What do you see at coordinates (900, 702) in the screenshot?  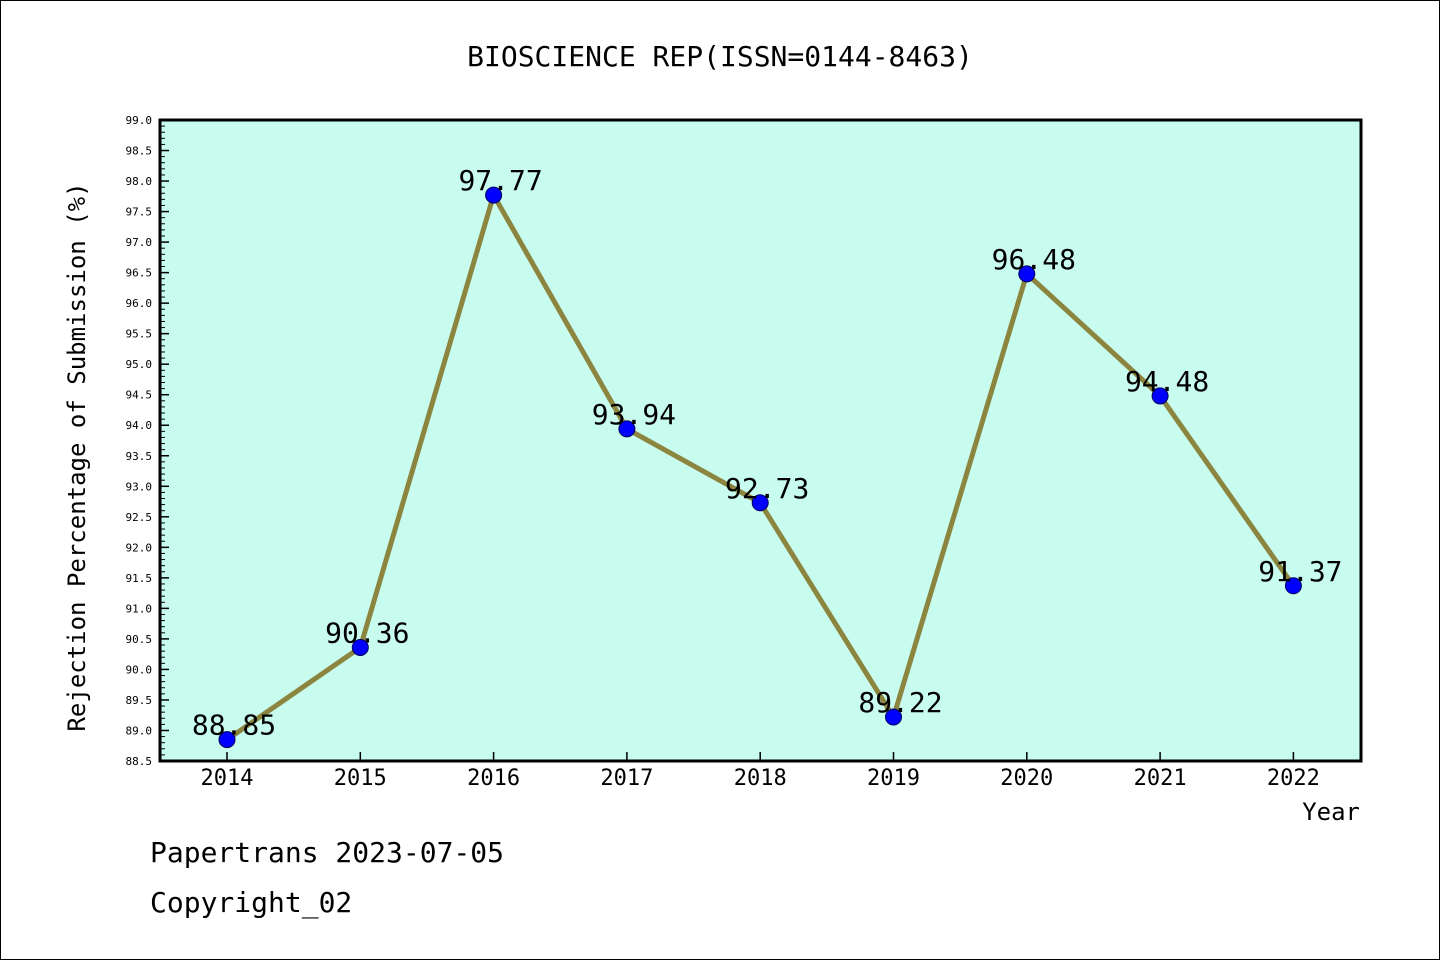 I see `data-label: 89.22` at bounding box center [900, 702].